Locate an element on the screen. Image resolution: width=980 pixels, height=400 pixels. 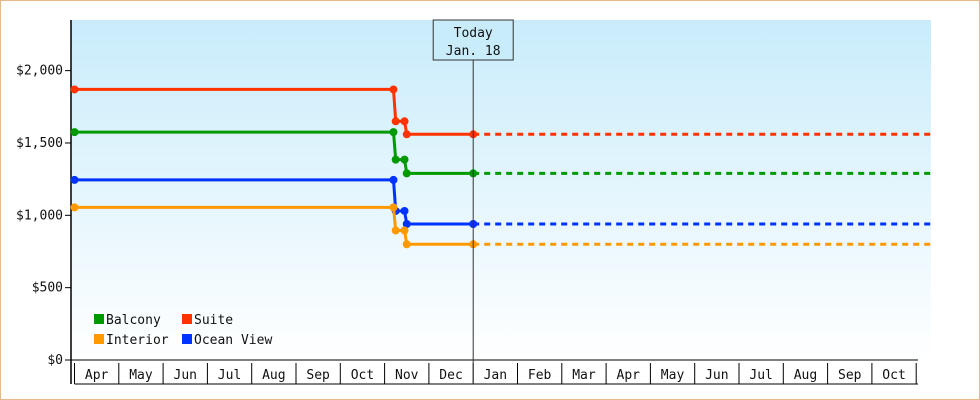
series-line-suite is located at coordinates (274, 111).